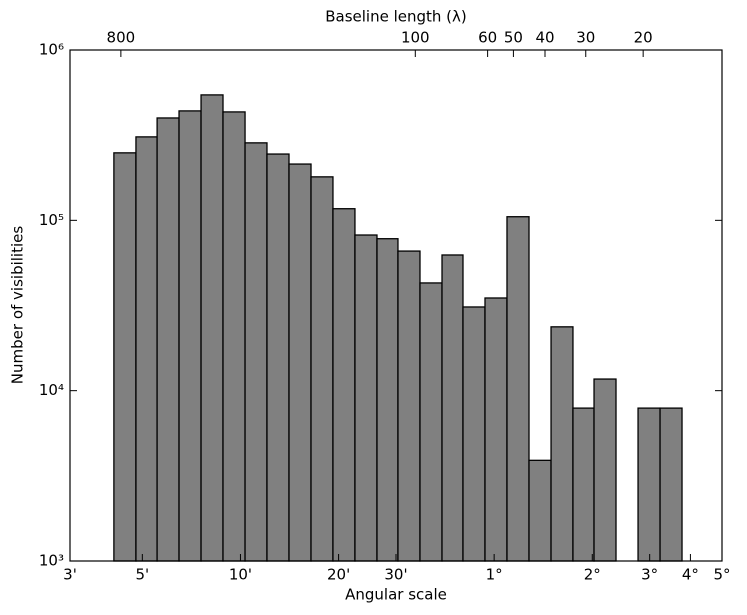  Describe the element at coordinates (721, 575) in the screenshot. I see `x-tick-label: 5°` at that location.